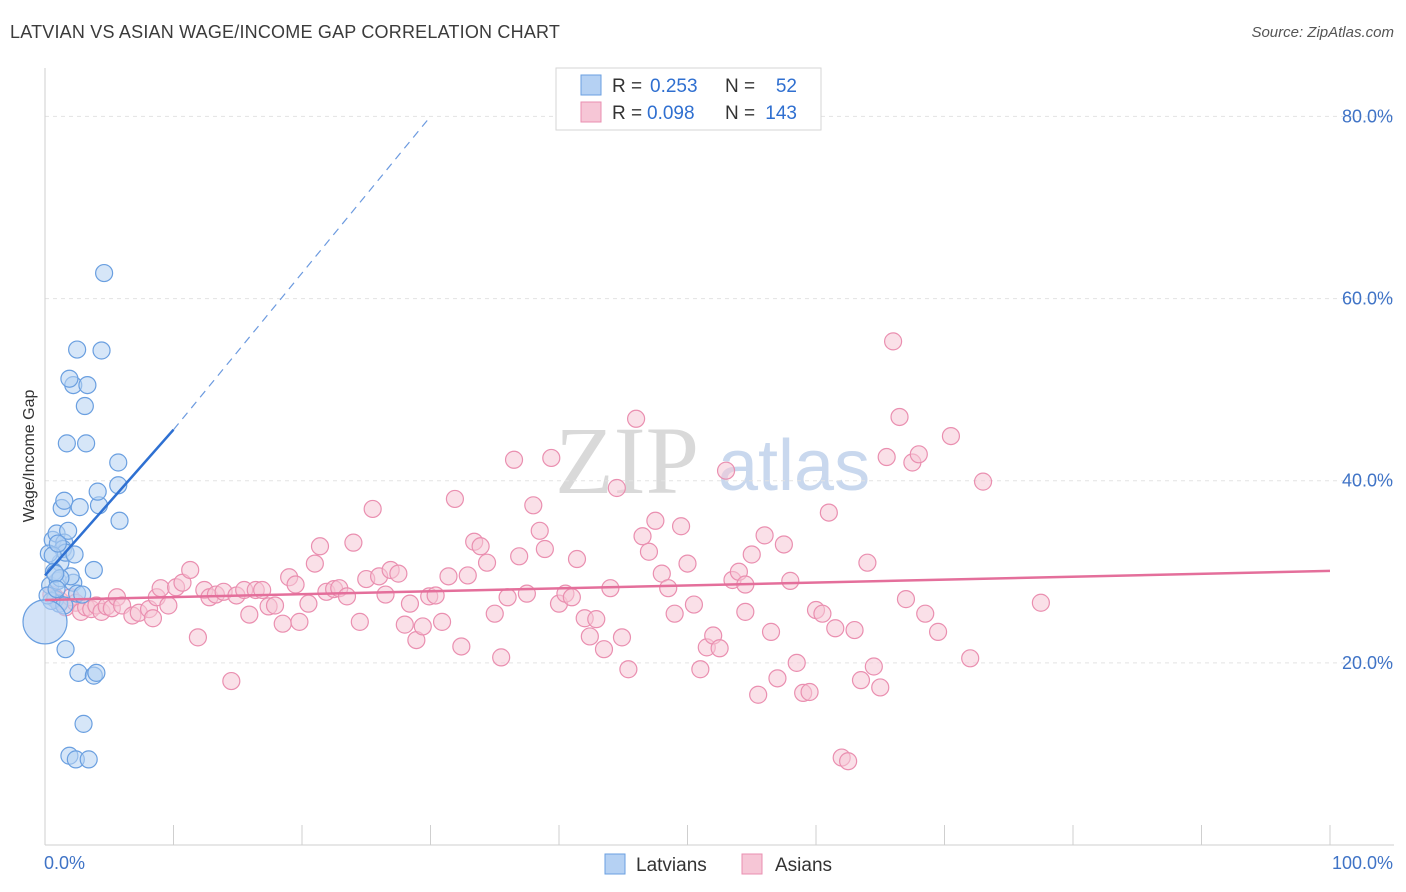 This screenshot has width=1406, height=892. I want to click on stats-asian-n-value: 143, so click(781, 113).